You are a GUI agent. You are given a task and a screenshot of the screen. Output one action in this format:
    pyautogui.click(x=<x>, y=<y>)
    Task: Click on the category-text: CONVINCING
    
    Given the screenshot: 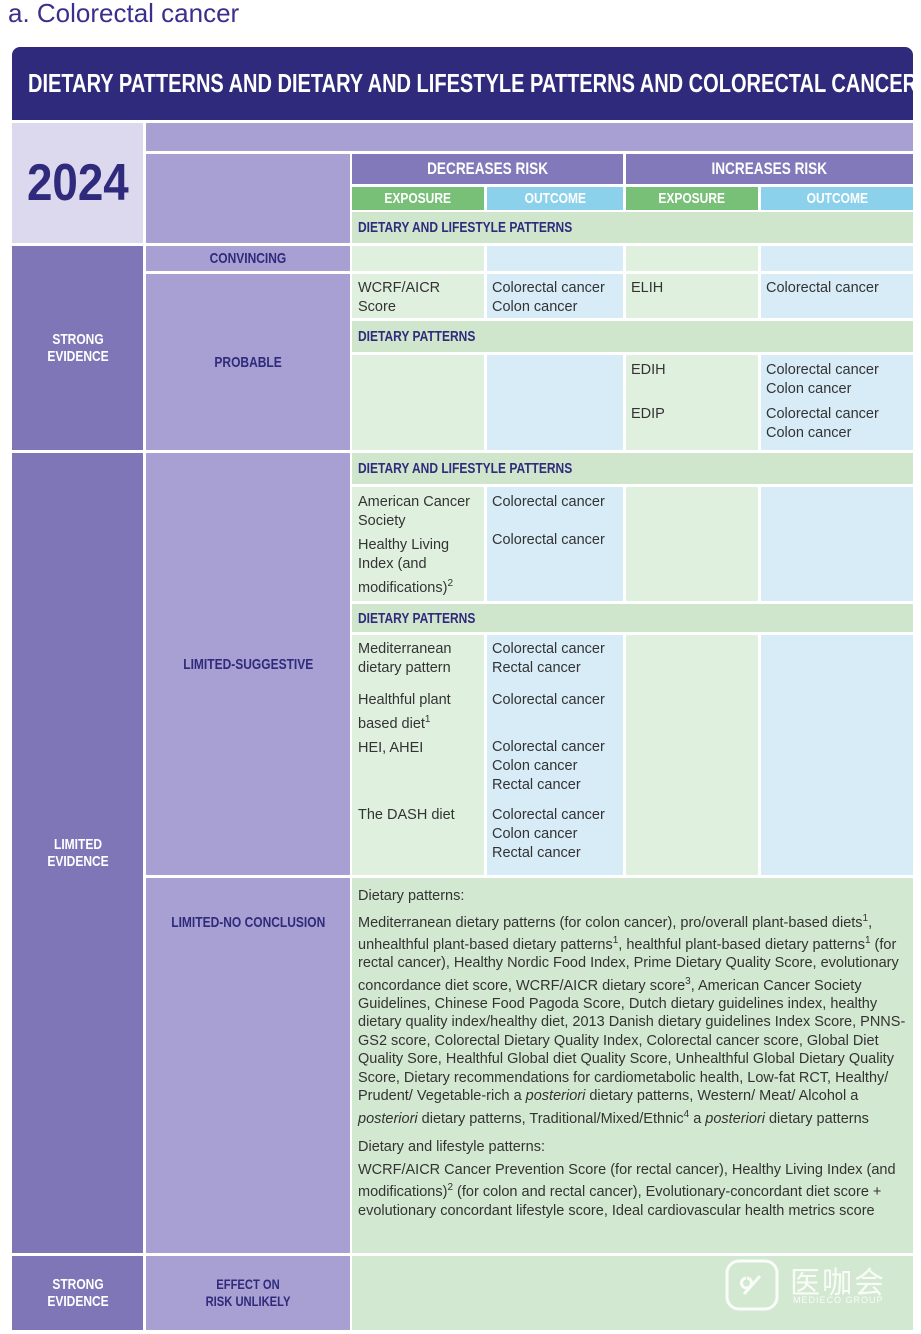 What is the action you would take?
    pyautogui.click(x=248, y=258)
    